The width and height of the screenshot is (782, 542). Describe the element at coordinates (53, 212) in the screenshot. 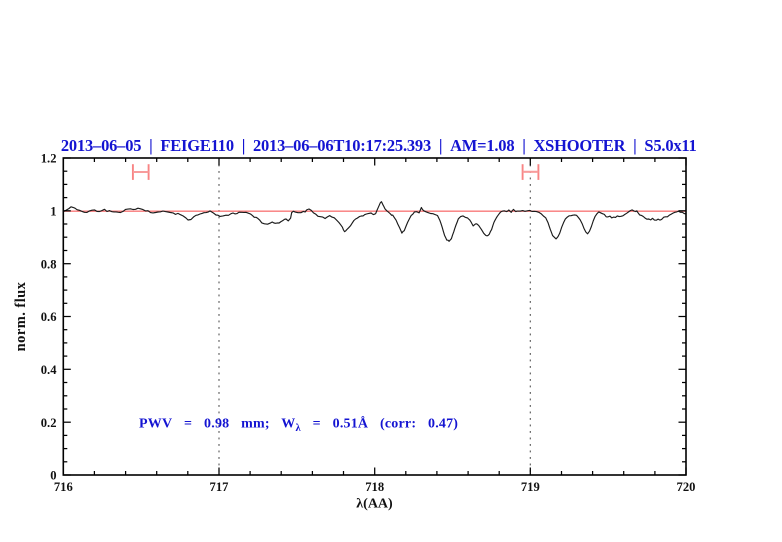

I see `svg-text: 1` at that location.